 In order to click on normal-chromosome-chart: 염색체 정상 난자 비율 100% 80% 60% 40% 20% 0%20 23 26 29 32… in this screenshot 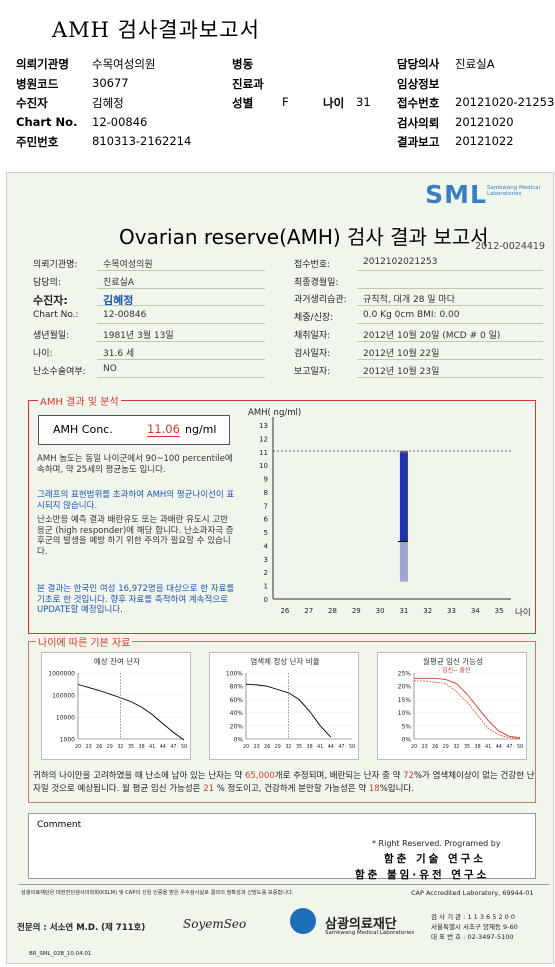, I will do `click(284, 706)`.